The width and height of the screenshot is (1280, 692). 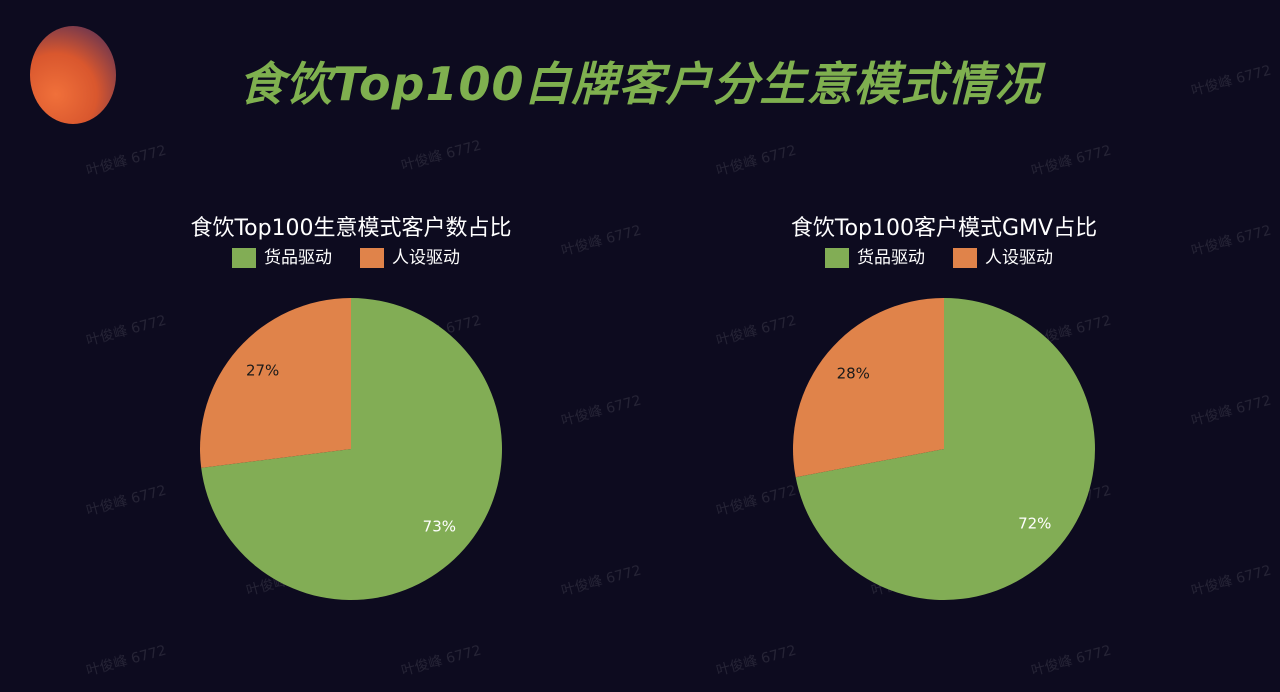 I want to click on slice-label: 28%, so click(x=853, y=373).